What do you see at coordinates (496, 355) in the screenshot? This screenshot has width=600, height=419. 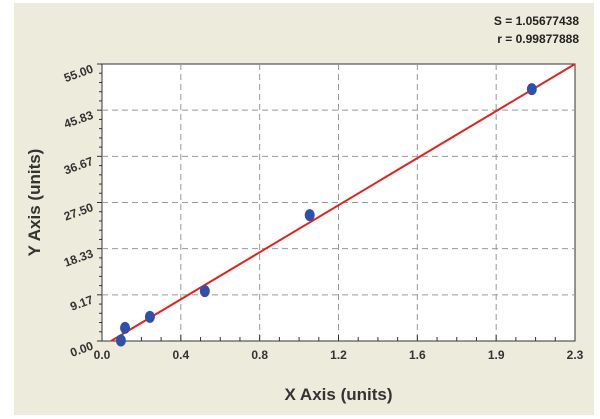 I see `x-tick-label: 1.9` at bounding box center [496, 355].